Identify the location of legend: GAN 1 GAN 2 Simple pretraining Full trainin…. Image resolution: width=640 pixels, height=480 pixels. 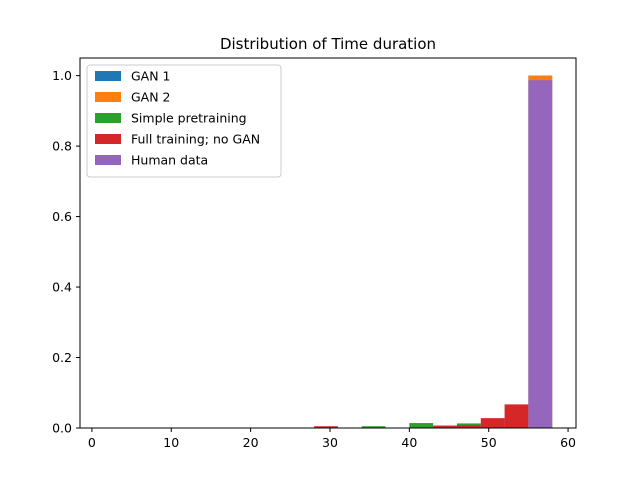
(184, 121).